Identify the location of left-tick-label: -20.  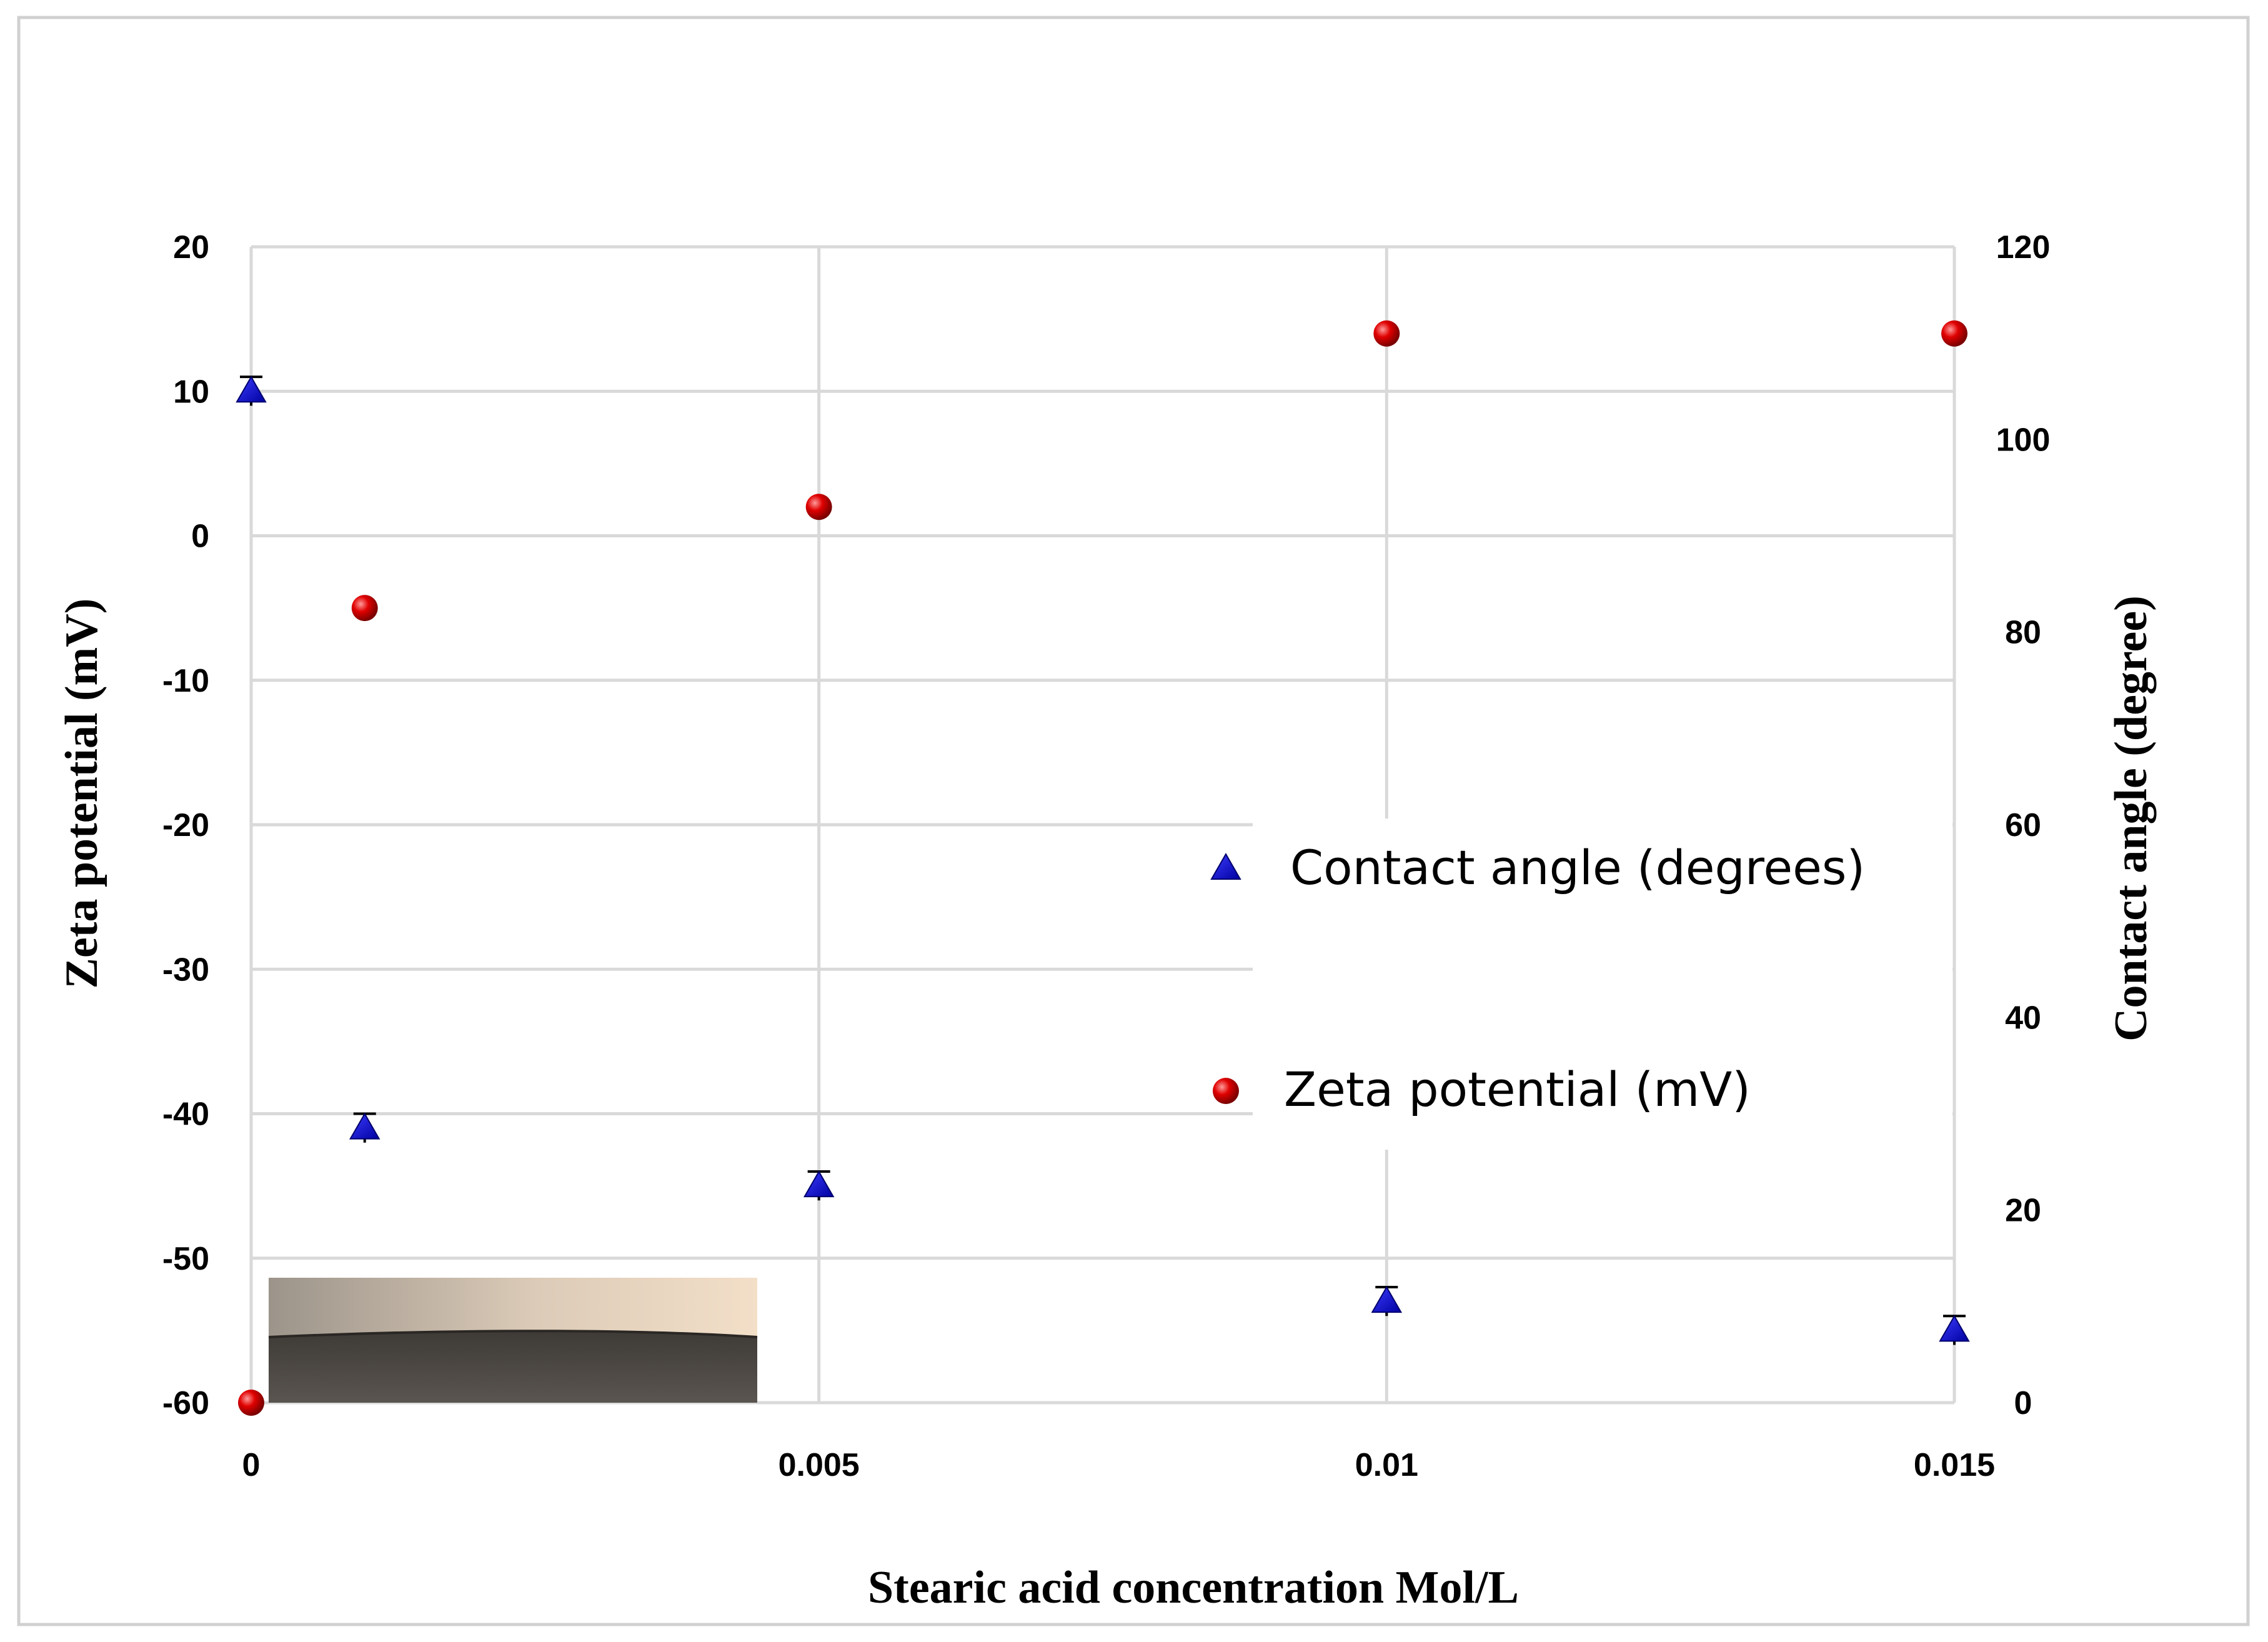
(185, 825).